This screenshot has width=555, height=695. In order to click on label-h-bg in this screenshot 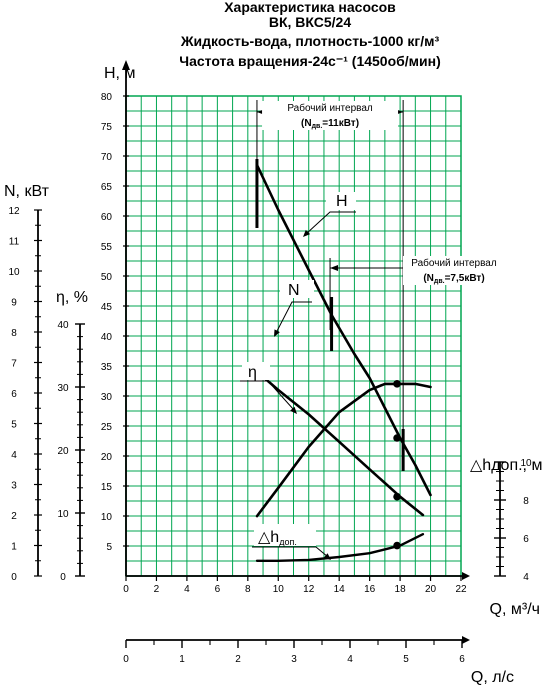, I will do `click(341, 201)`.